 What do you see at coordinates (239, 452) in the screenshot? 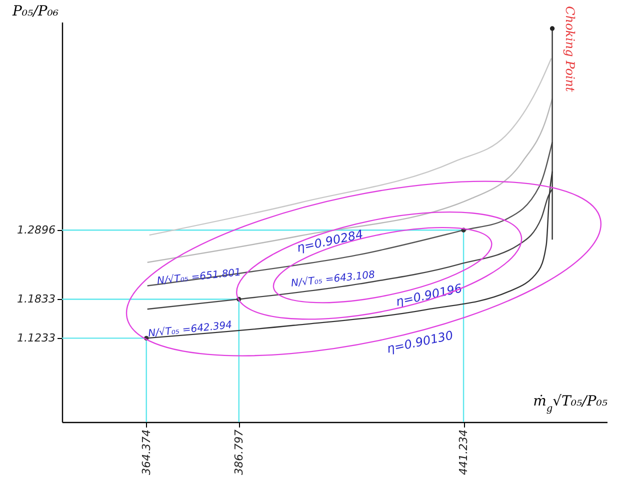
I see `x-tick-label: 386.797` at bounding box center [239, 452].